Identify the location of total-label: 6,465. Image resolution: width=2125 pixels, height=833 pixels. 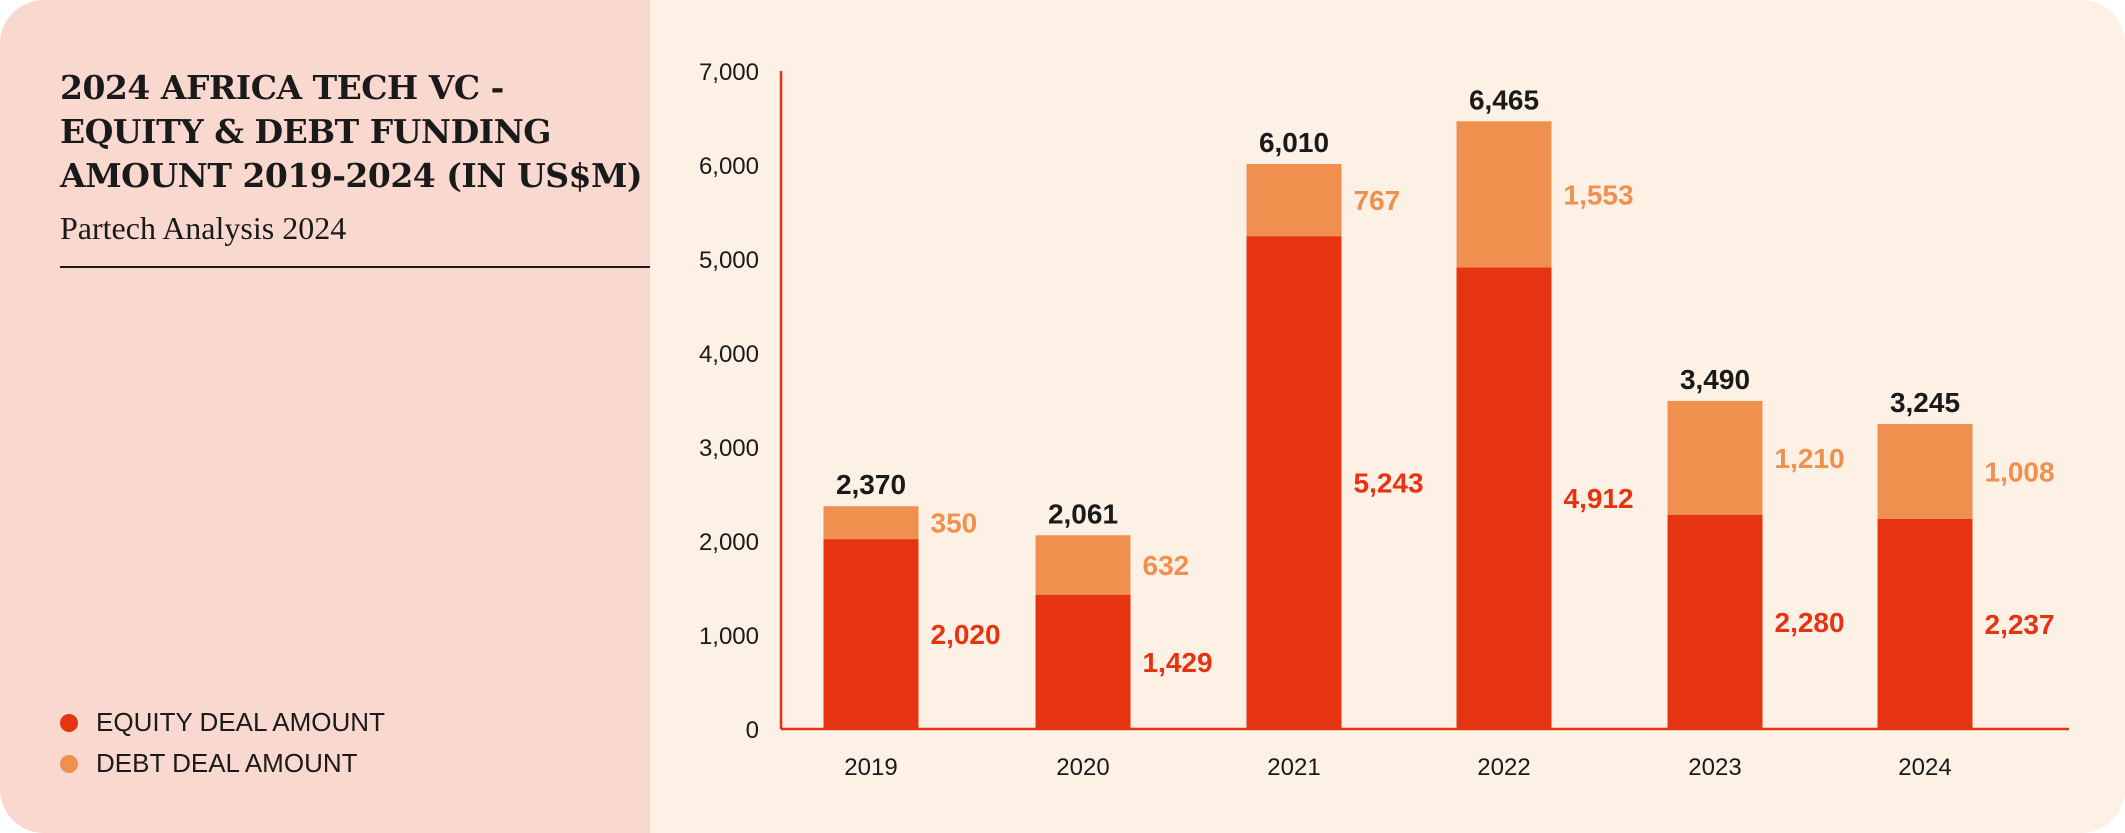
(1504, 99).